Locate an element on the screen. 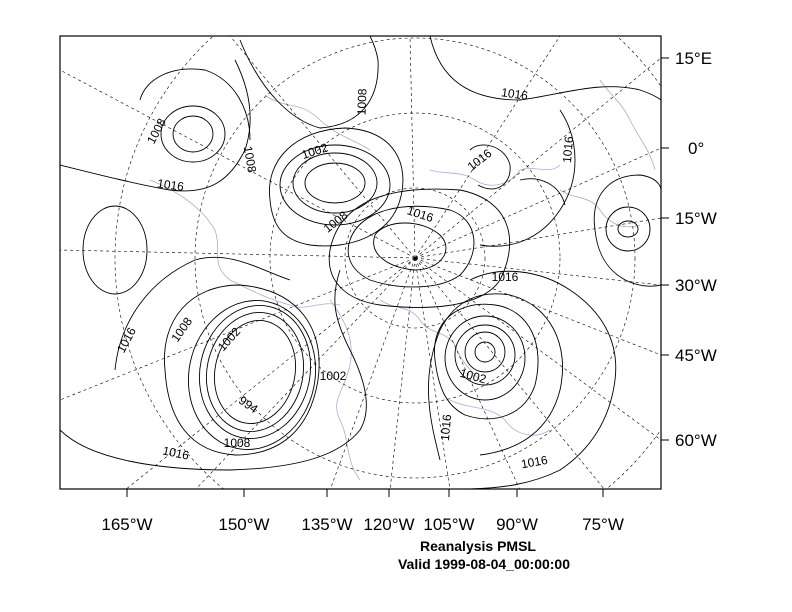 The image size is (792, 612). right-label-30w: 30°W is located at coordinates (696, 285).